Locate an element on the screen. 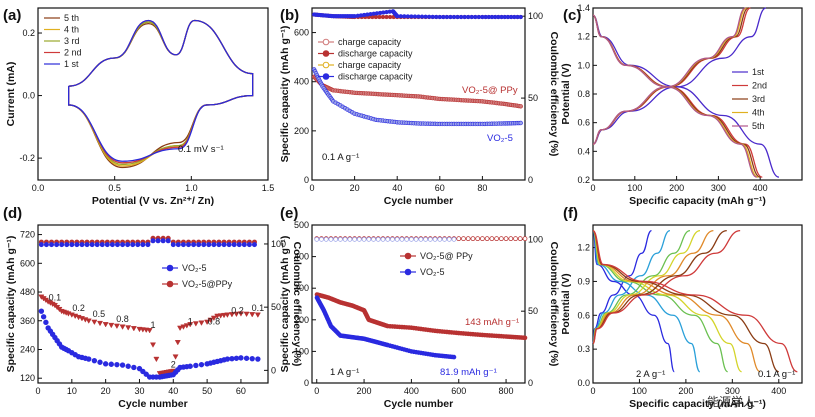 This screenshot has width=815, height=417. y-tick-label: 400 is located at coordinates (301, 257).